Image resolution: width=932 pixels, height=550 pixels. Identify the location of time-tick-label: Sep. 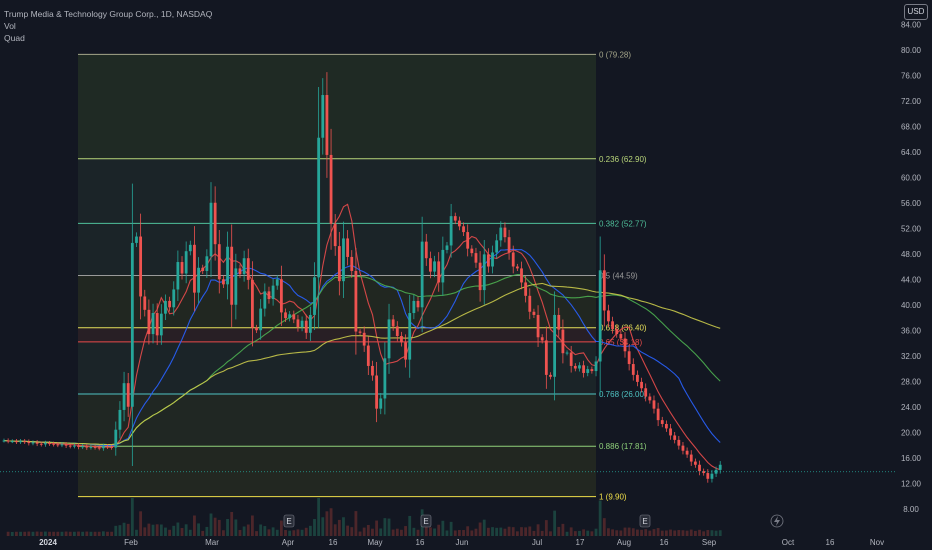
(709, 542).